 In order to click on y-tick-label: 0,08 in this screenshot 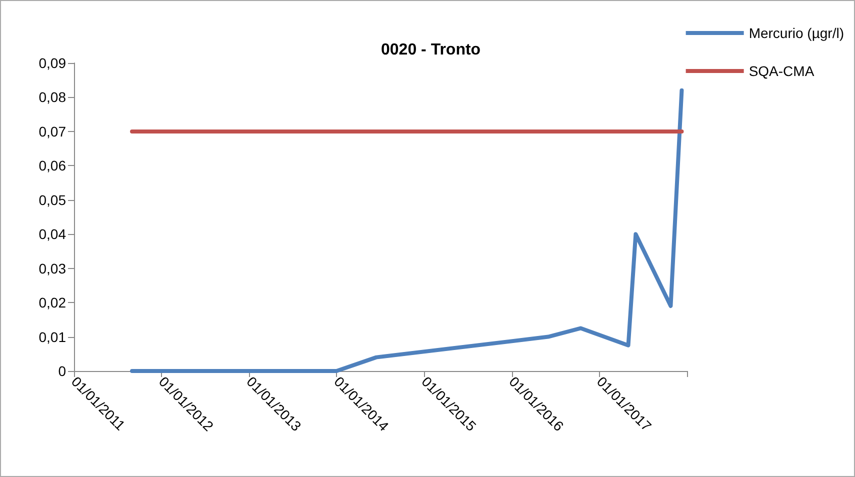, I will do `click(52, 97)`.